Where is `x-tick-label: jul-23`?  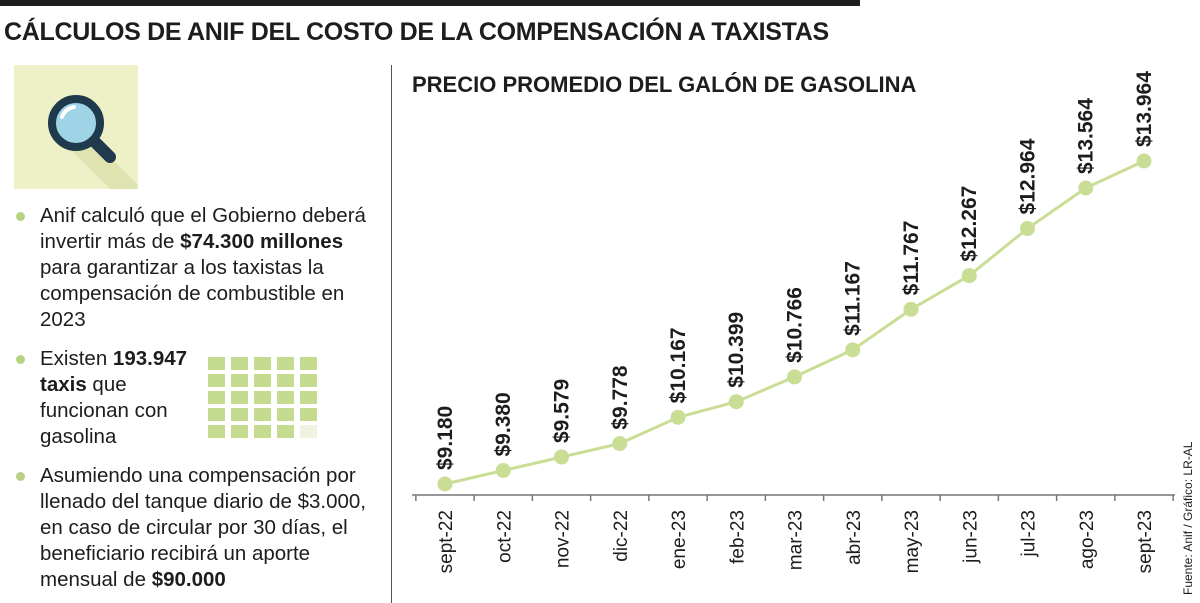
x-tick-label: jul-23 is located at coordinates (1029, 533).